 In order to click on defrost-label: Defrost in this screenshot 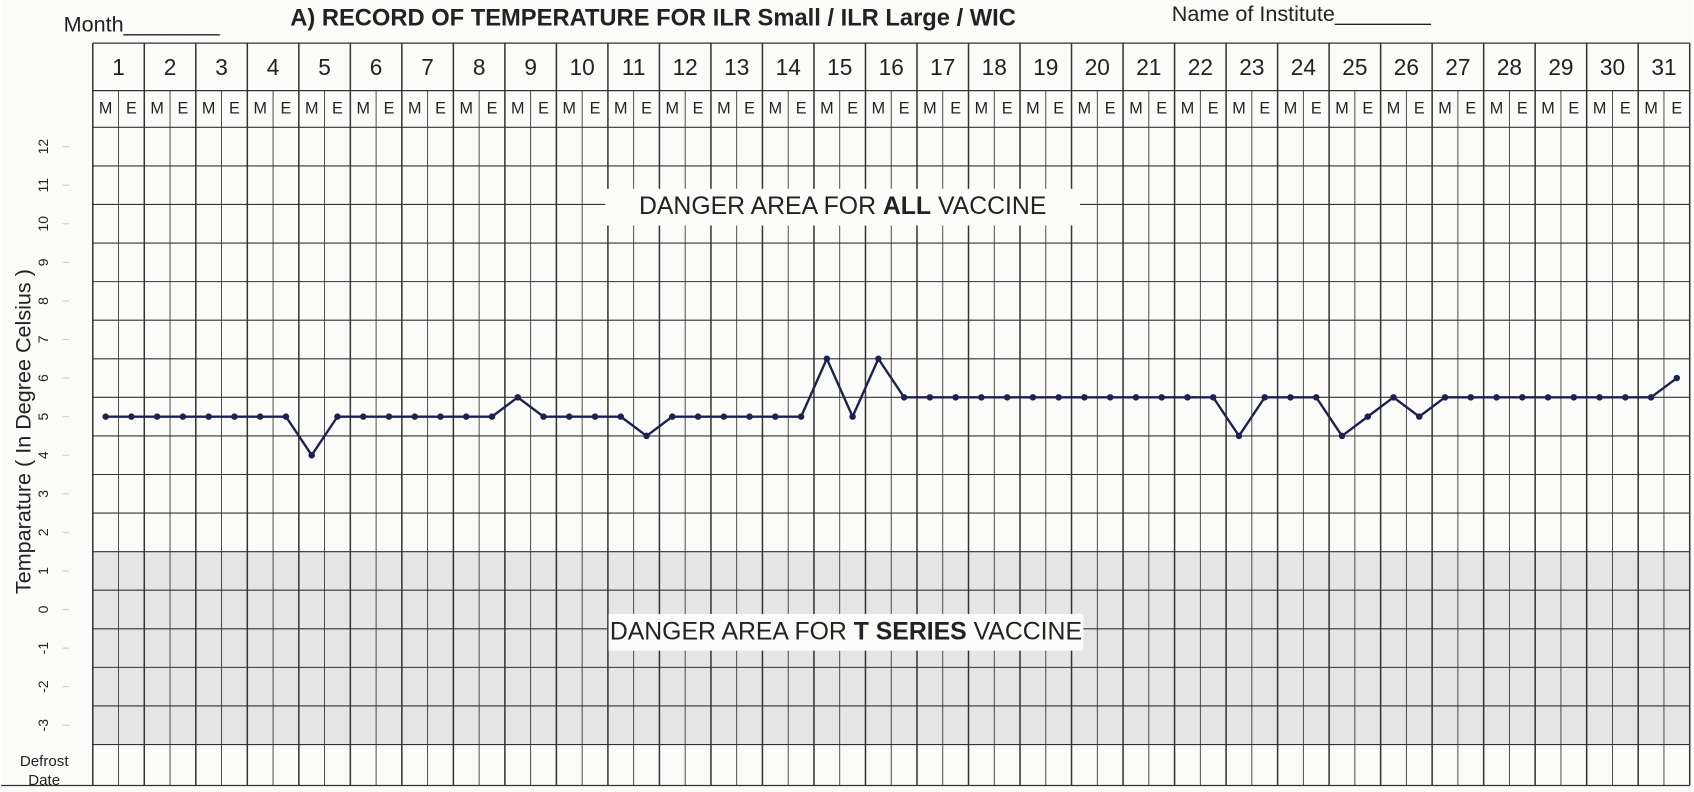, I will do `click(44, 761)`.